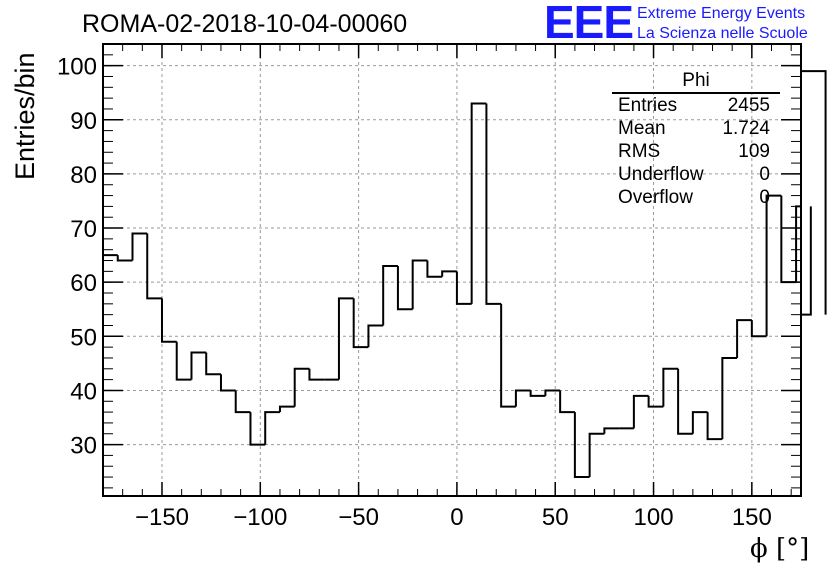 The width and height of the screenshot is (836, 572). I want to click on stats-row: Underflow 0, so click(695, 174).